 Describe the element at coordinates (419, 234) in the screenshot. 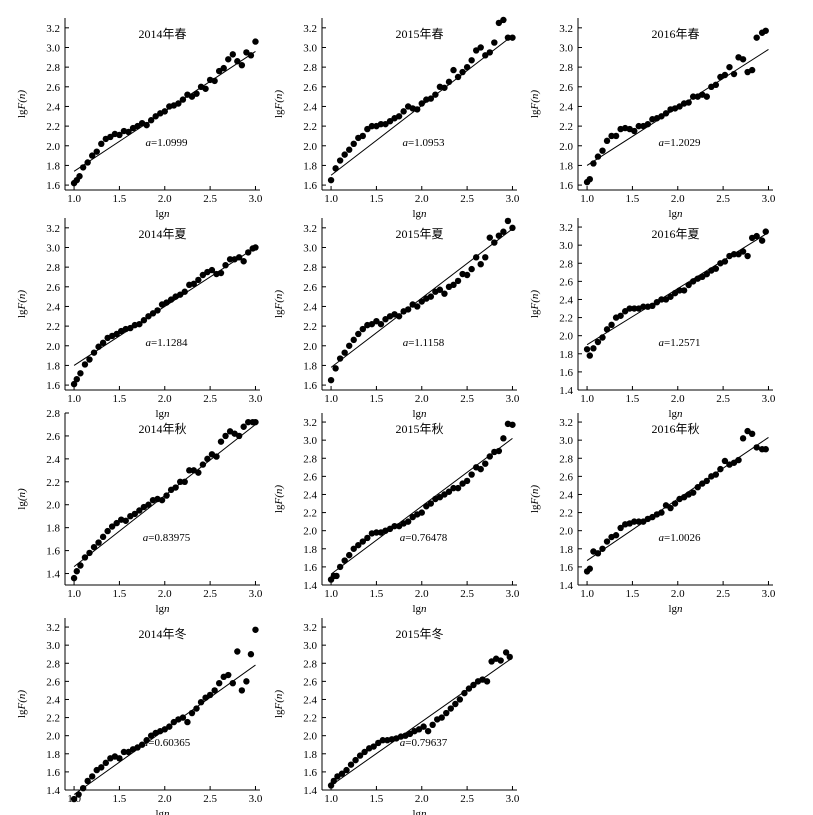

I see `panel-title: 2015年夏` at that location.